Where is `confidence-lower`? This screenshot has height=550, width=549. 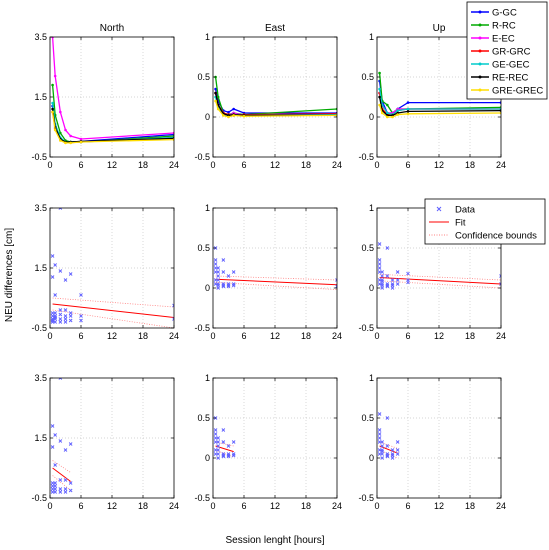 confidence-lower is located at coordinates (276, 286).